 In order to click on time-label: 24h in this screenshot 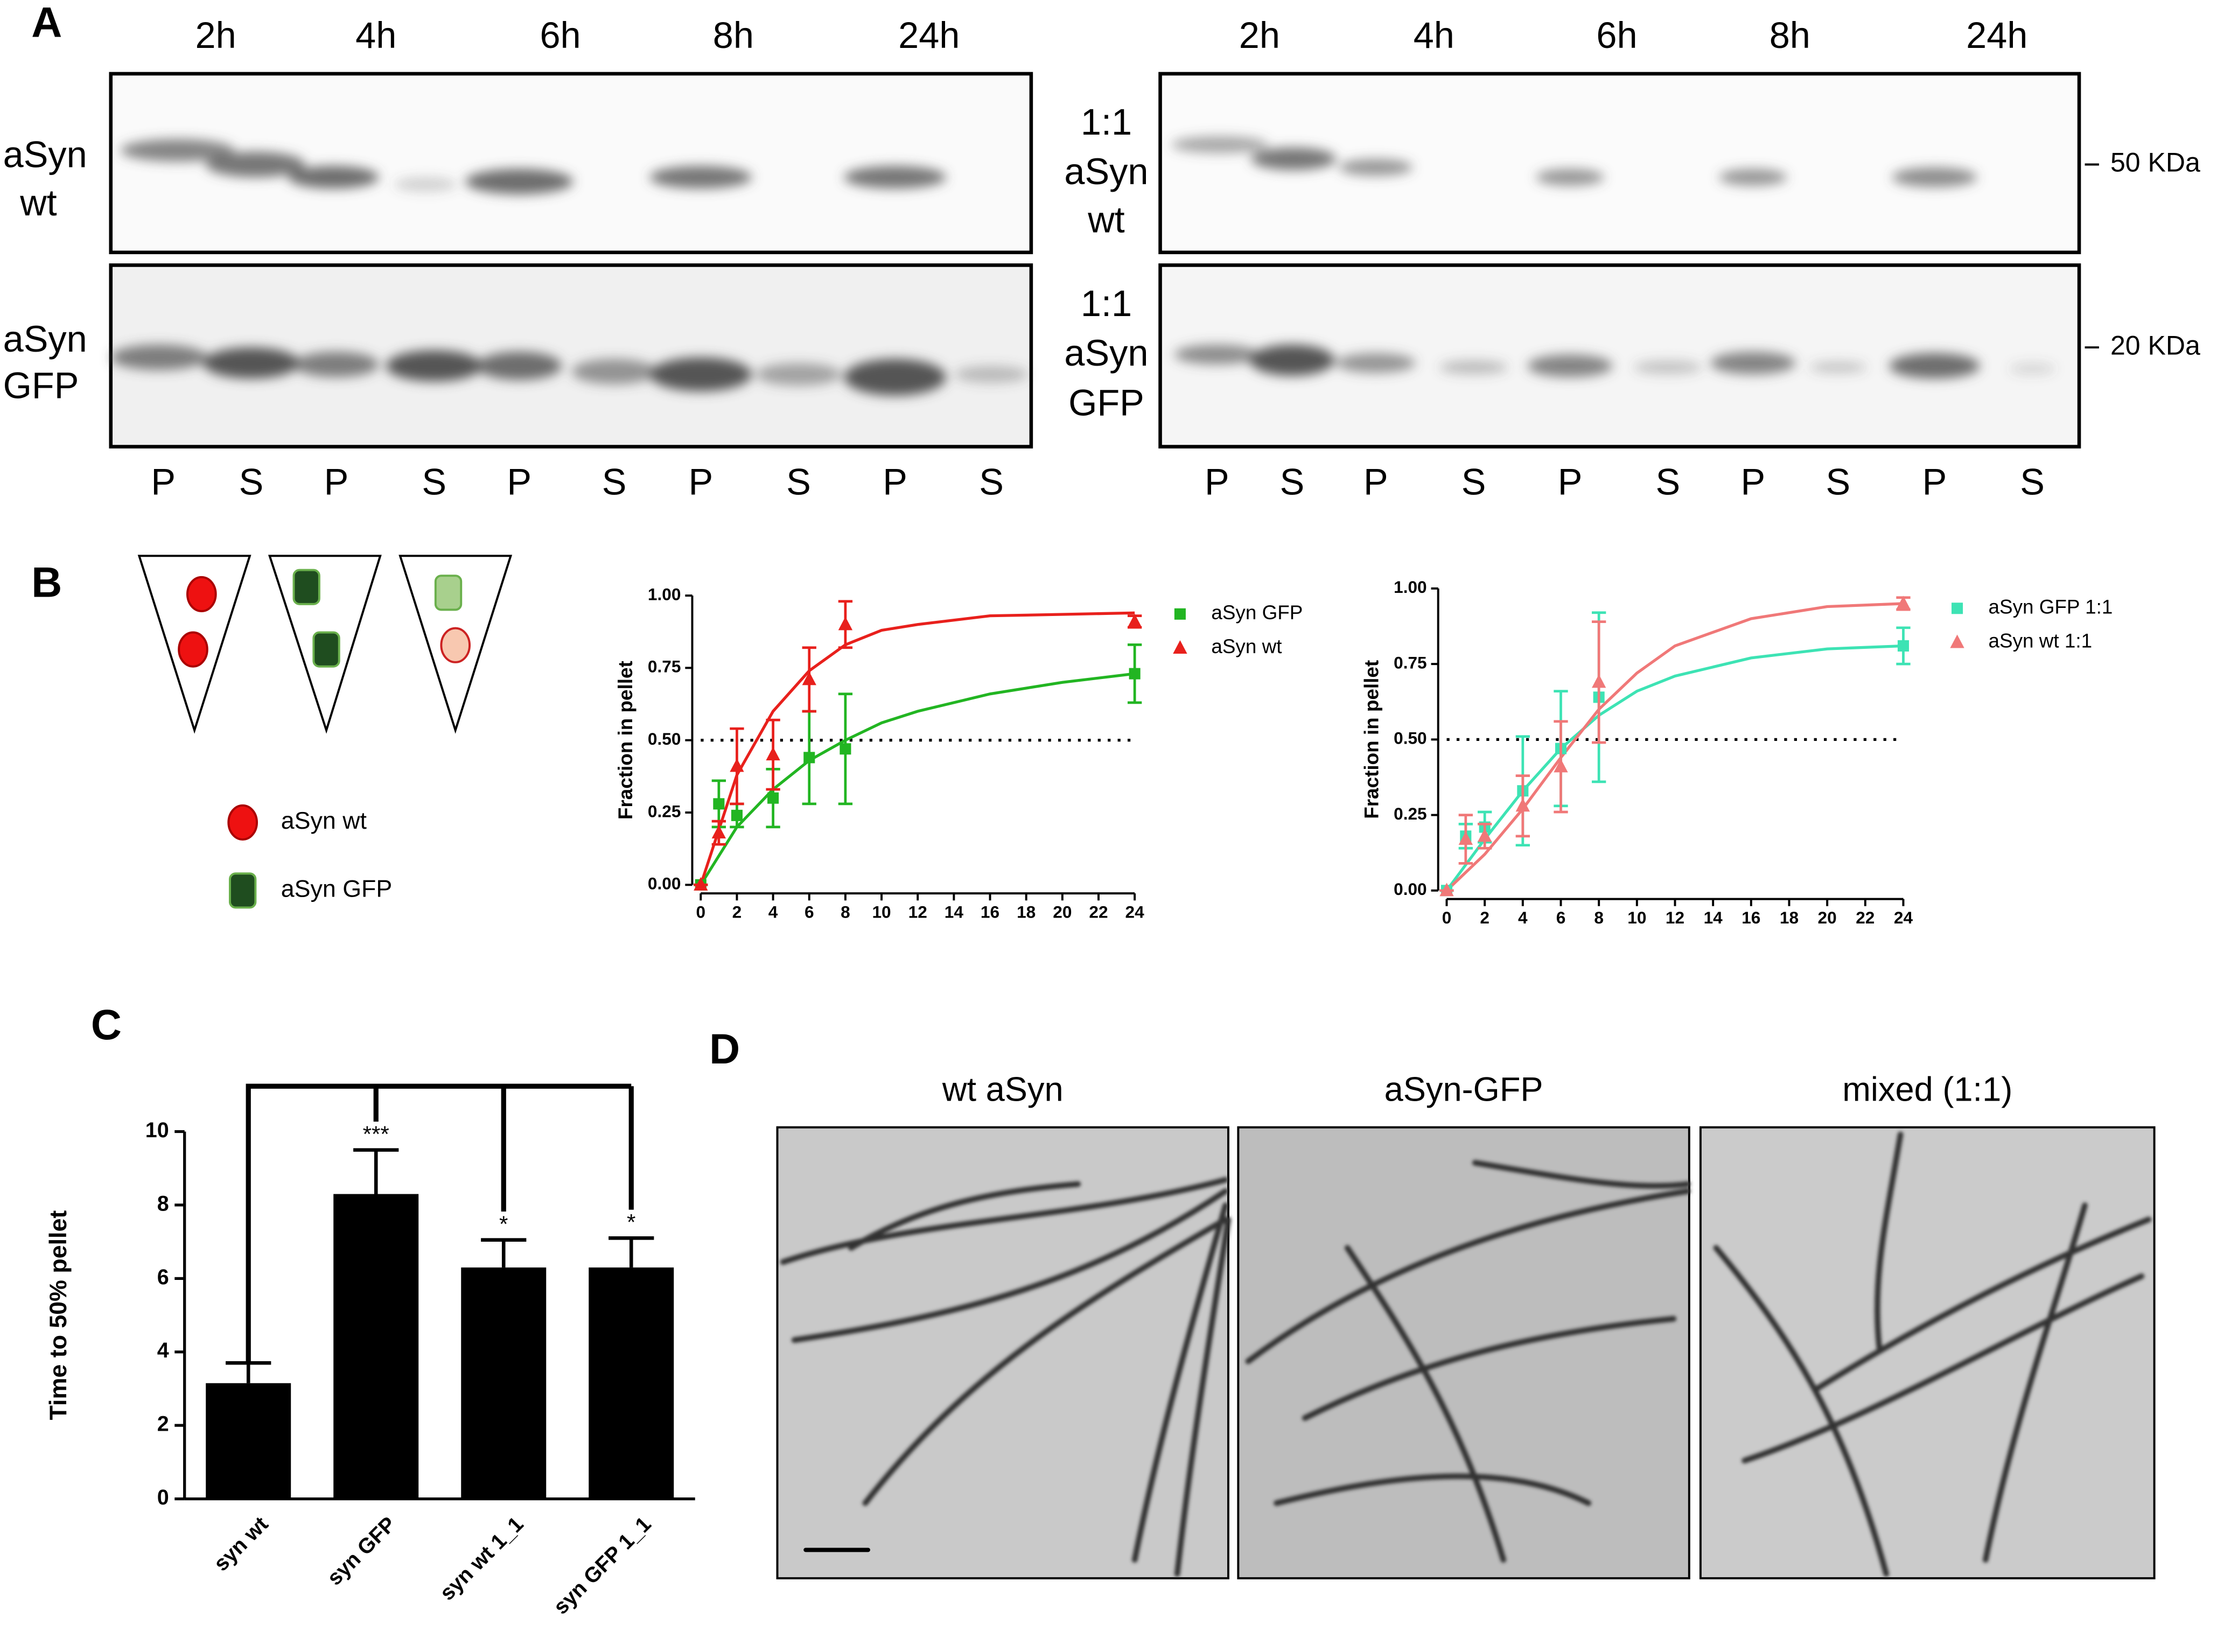, I will do `click(929, 35)`.